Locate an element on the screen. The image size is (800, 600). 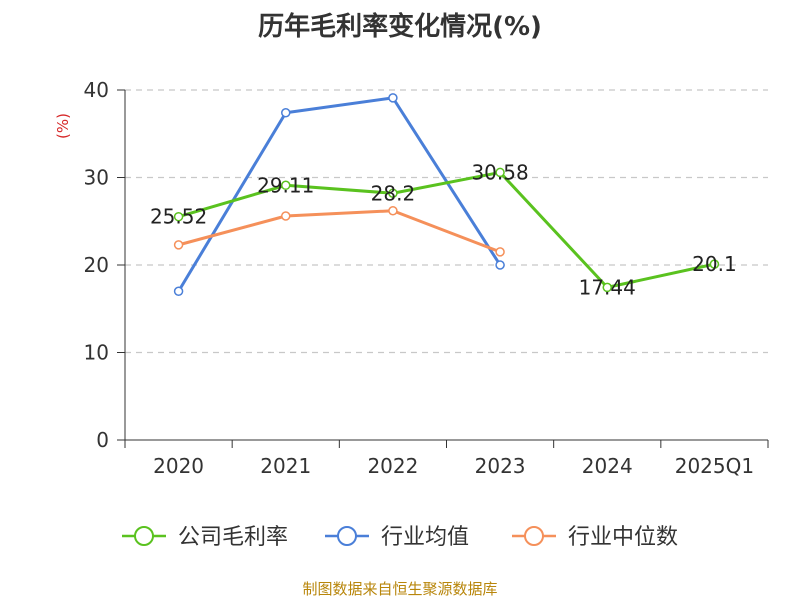
data-label: 28.2 is located at coordinates (393, 193).